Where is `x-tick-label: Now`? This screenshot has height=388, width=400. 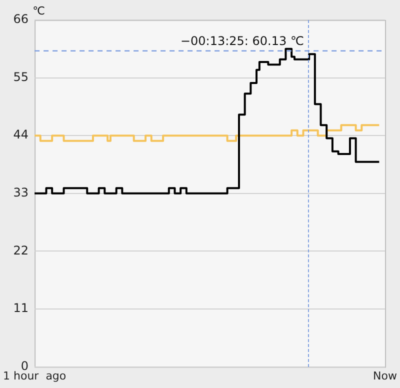 x-tick-label: Now is located at coordinates (385, 375).